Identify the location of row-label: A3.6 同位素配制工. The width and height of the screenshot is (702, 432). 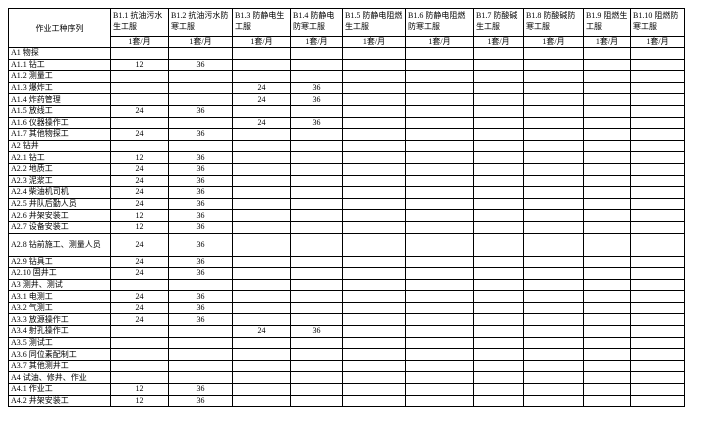
(59, 354).